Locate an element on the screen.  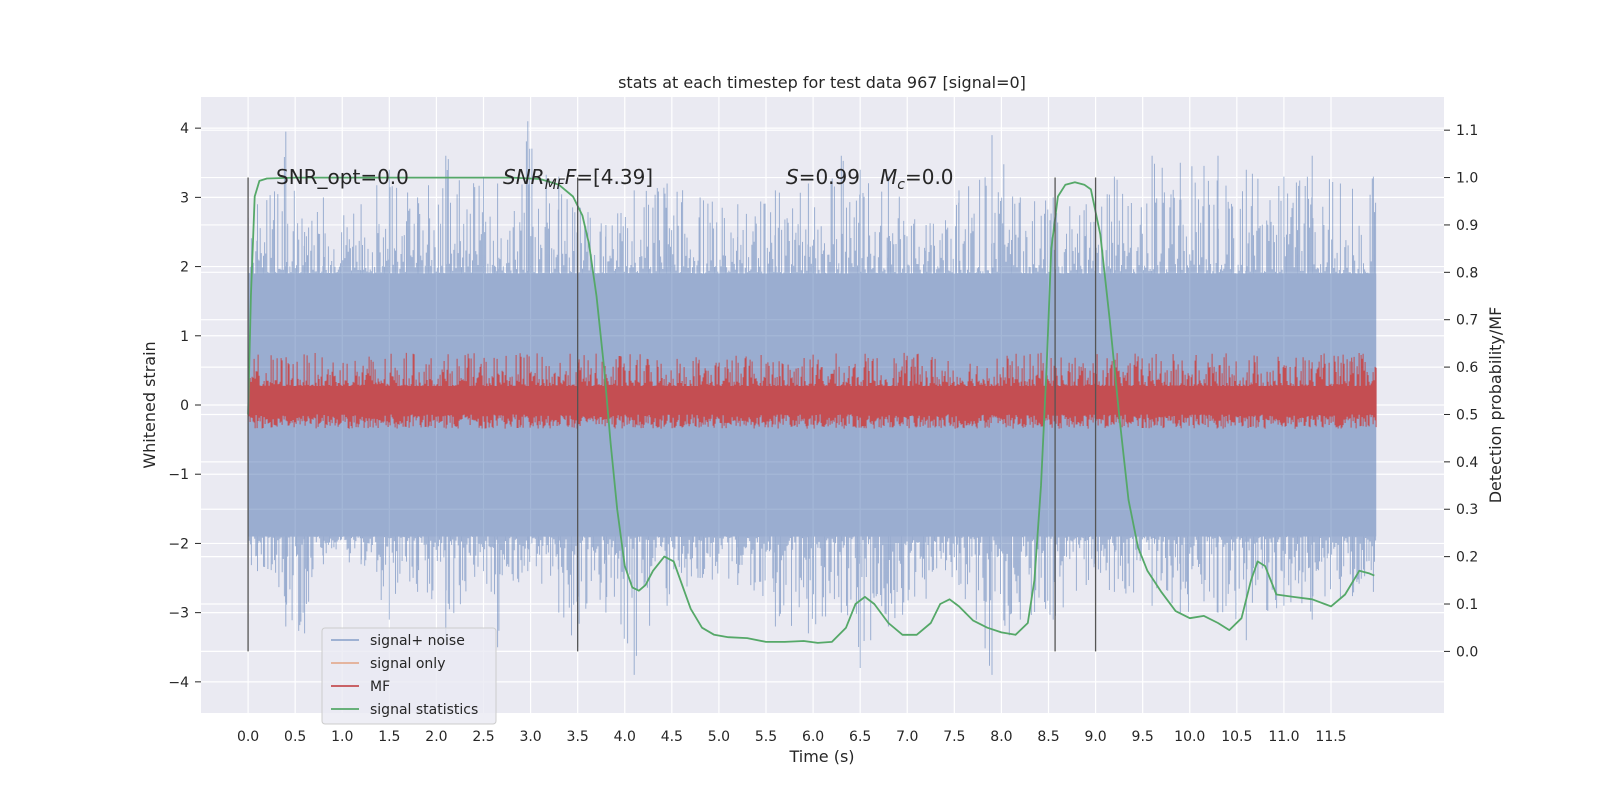
x-tick-label-19: 9.5 is located at coordinates (1143, 737).